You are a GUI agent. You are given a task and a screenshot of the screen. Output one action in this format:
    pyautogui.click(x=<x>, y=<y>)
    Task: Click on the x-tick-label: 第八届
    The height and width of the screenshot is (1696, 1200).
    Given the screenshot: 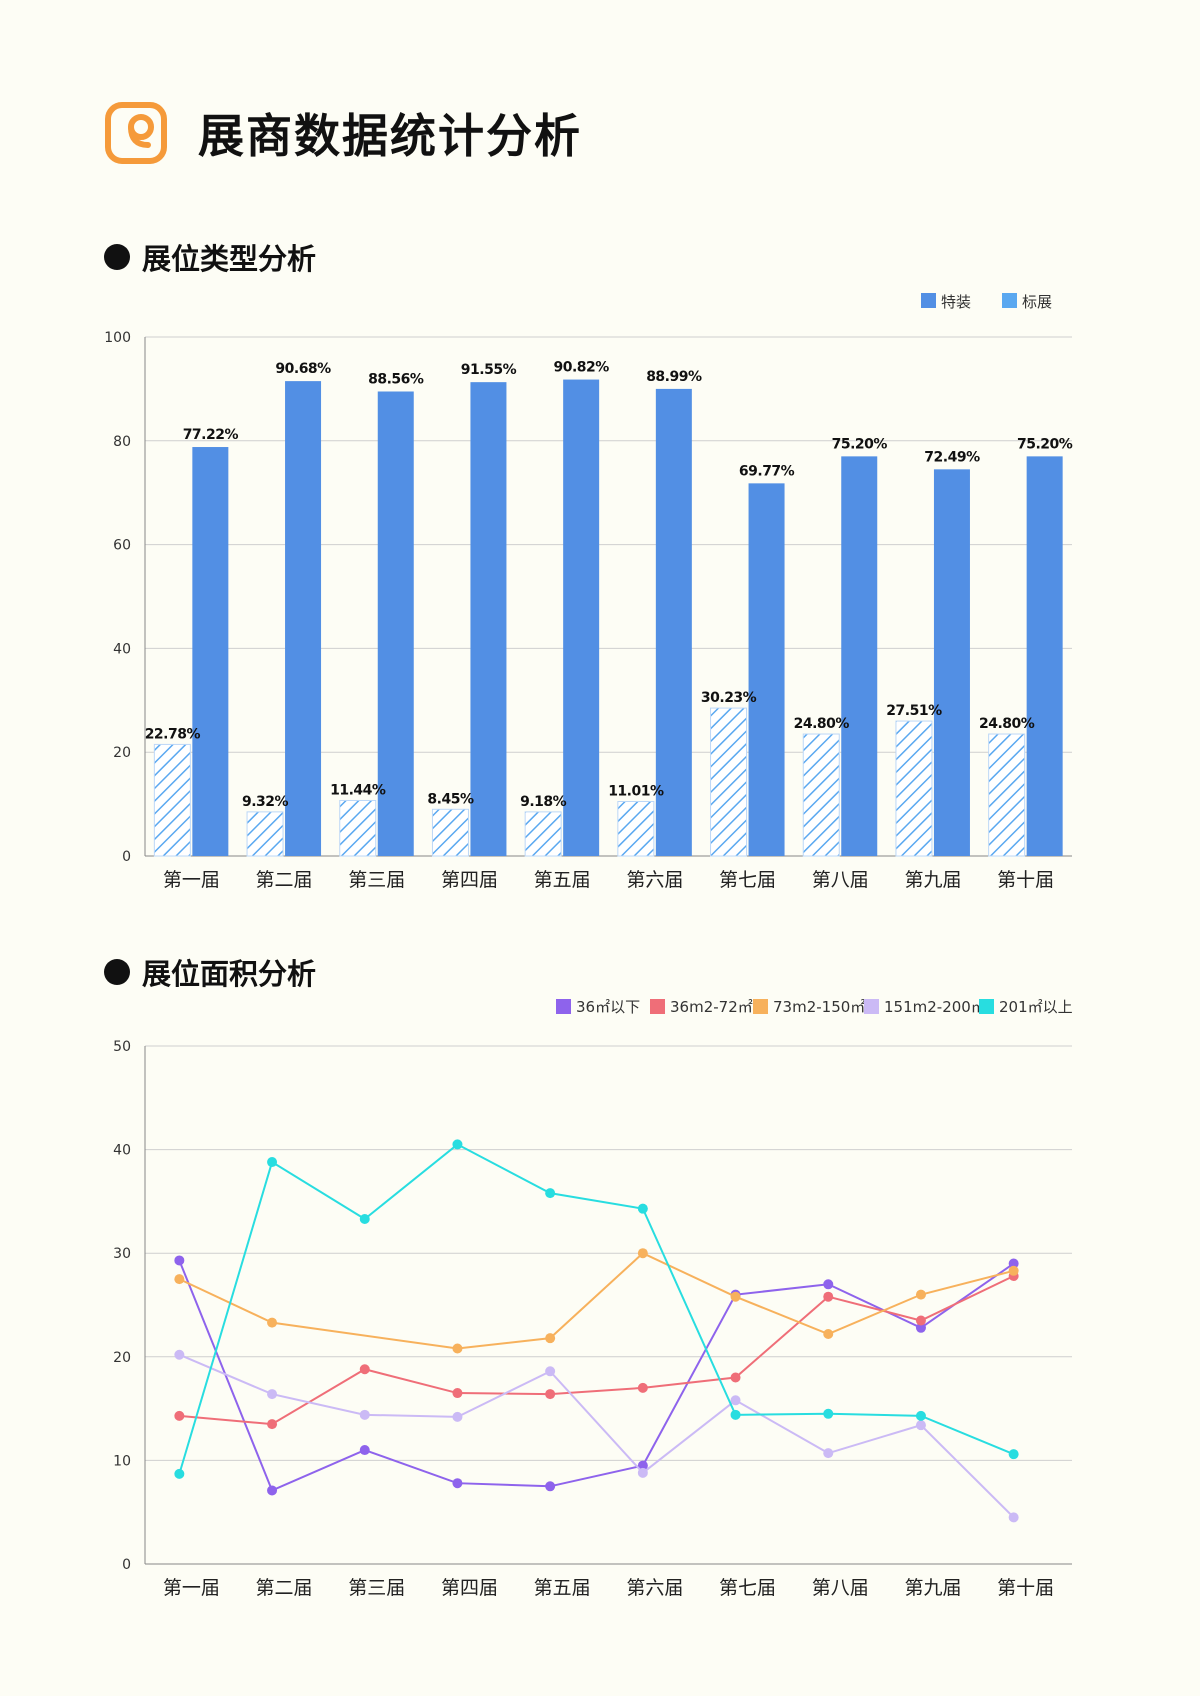 What is the action you would take?
    pyautogui.click(x=840, y=1588)
    